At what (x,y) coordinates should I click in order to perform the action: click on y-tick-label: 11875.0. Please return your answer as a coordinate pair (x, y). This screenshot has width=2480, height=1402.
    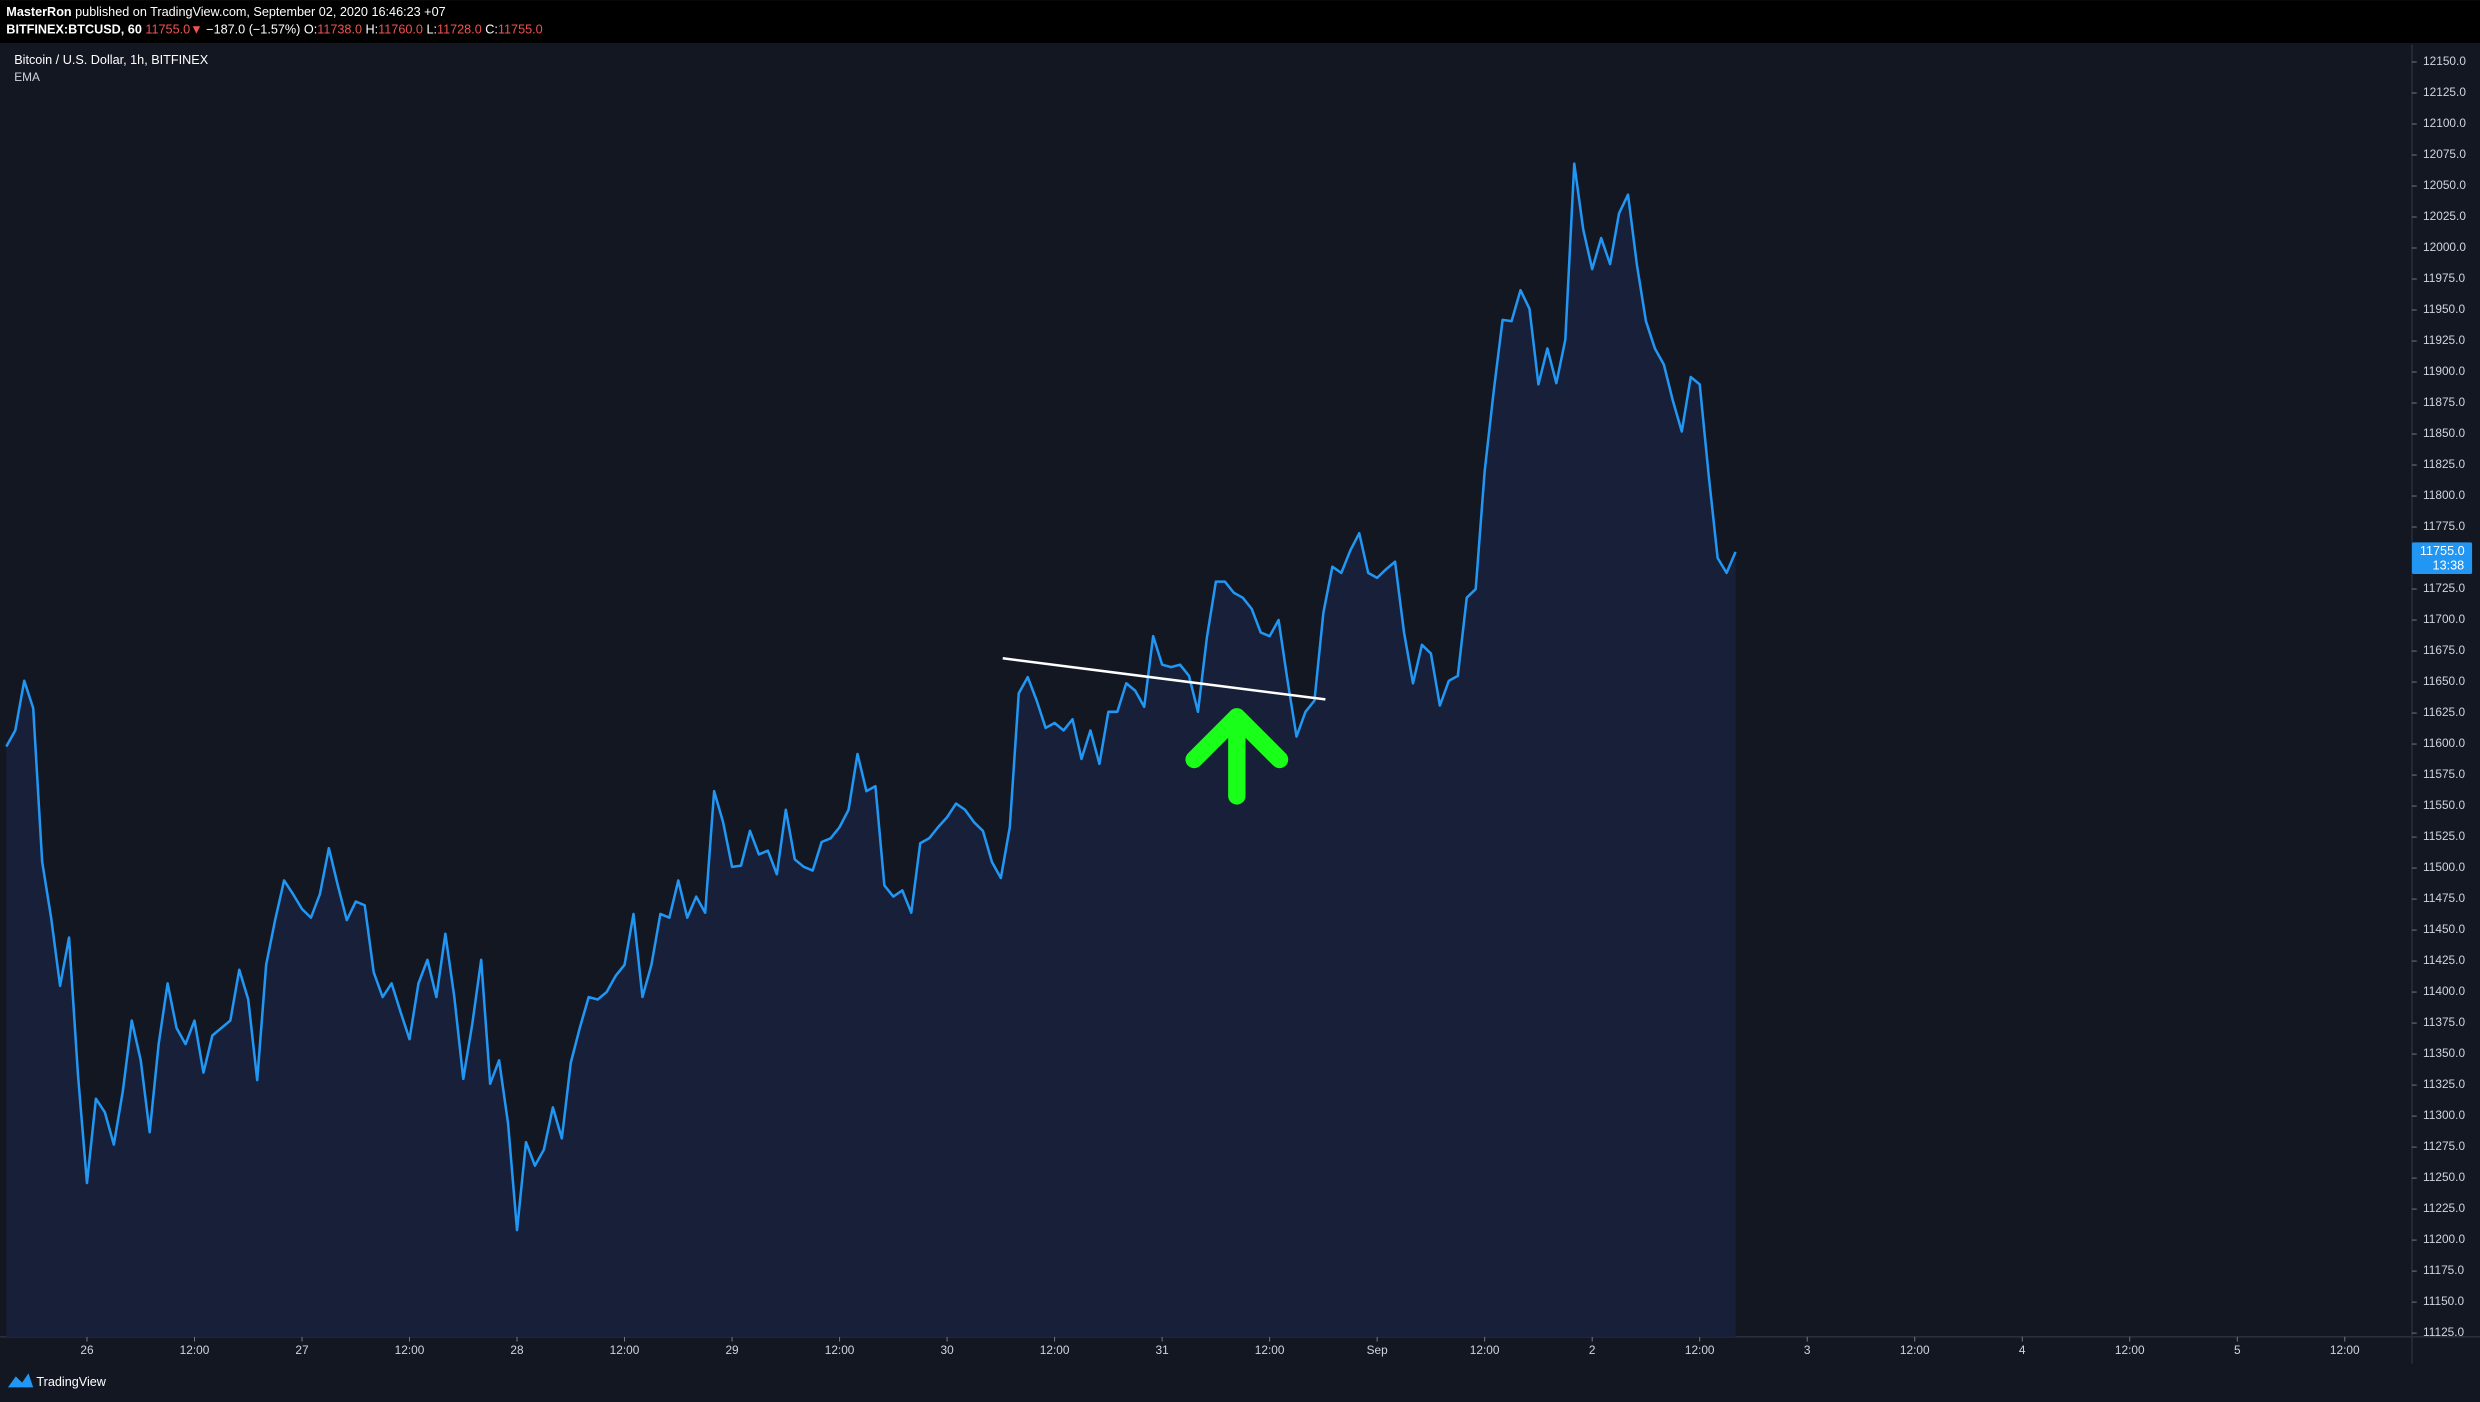
    Looking at the image, I should click on (2444, 402).